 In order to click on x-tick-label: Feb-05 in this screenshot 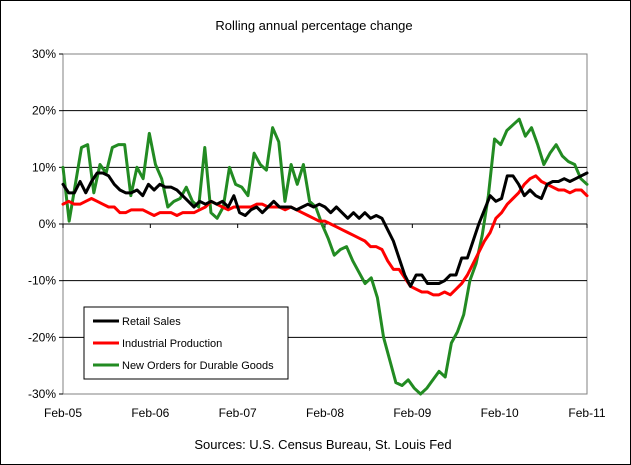, I will do `click(63, 413)`.